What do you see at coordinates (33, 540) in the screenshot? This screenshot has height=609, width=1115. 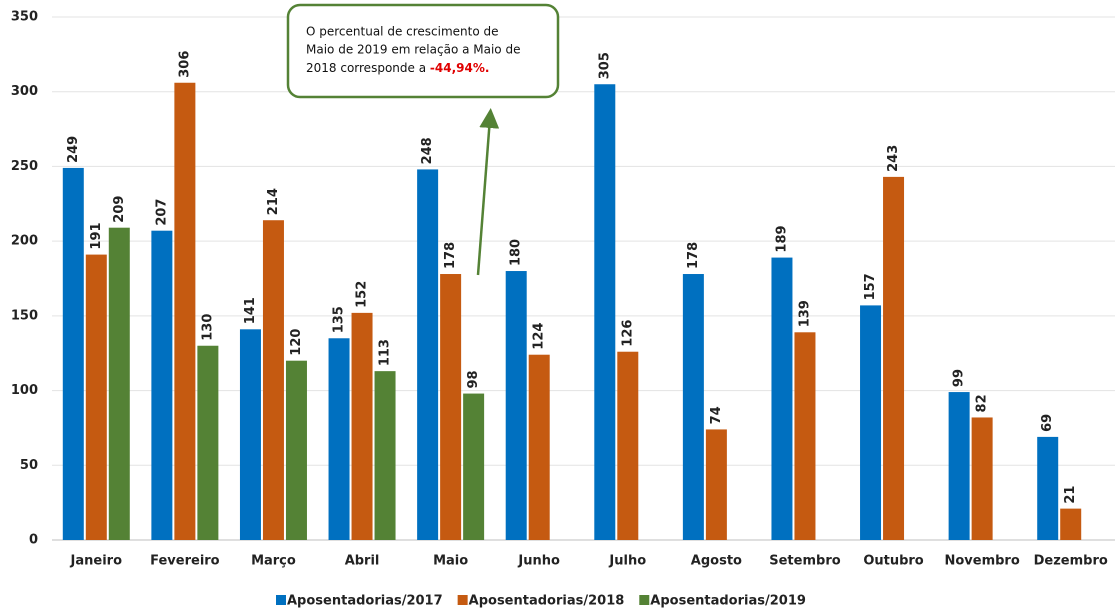 I see `y-tick-label: 0` at bounding box center [33, 540].